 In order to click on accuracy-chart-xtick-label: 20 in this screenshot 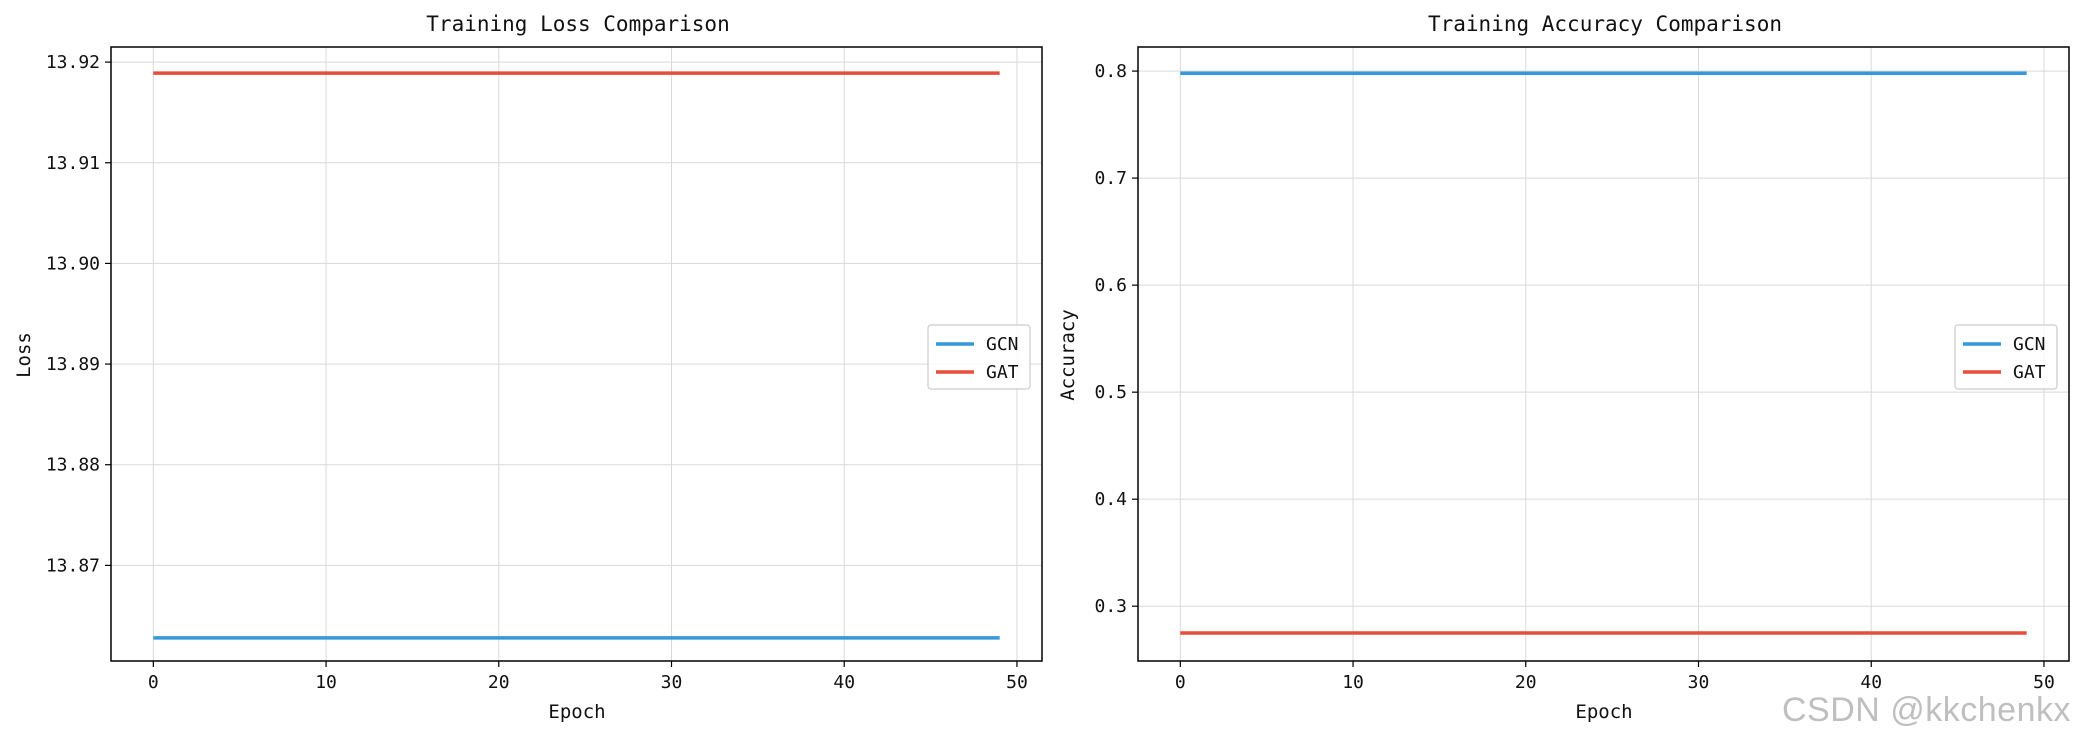, I will do `click(1526, 682)`.